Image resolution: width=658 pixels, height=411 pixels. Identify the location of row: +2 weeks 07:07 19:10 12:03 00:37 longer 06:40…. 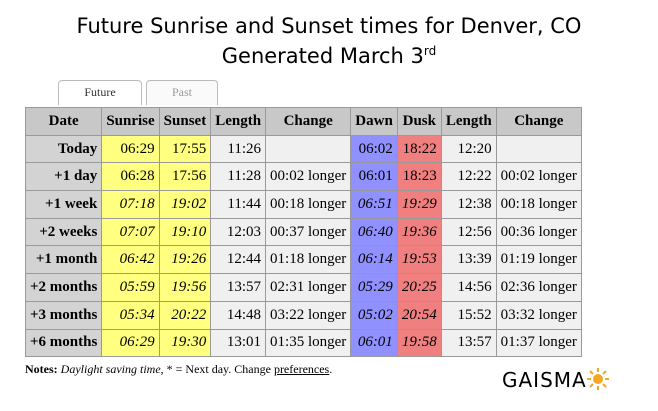
(303, 232).